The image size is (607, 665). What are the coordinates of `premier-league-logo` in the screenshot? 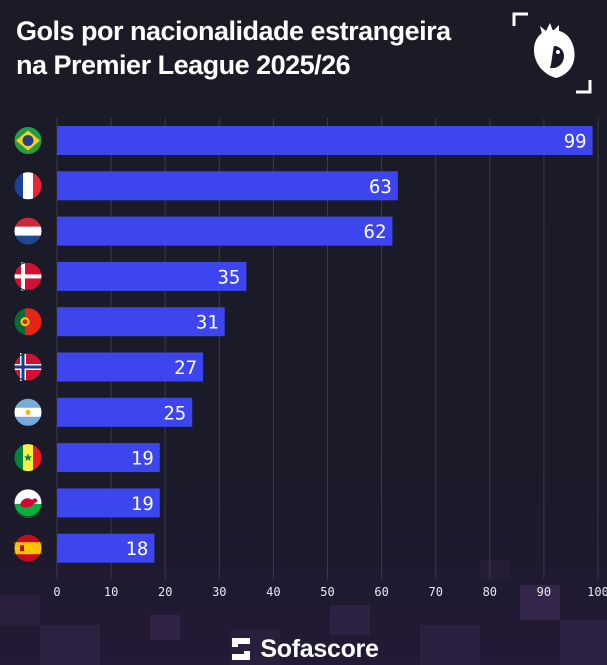 It's located at (552, 53).